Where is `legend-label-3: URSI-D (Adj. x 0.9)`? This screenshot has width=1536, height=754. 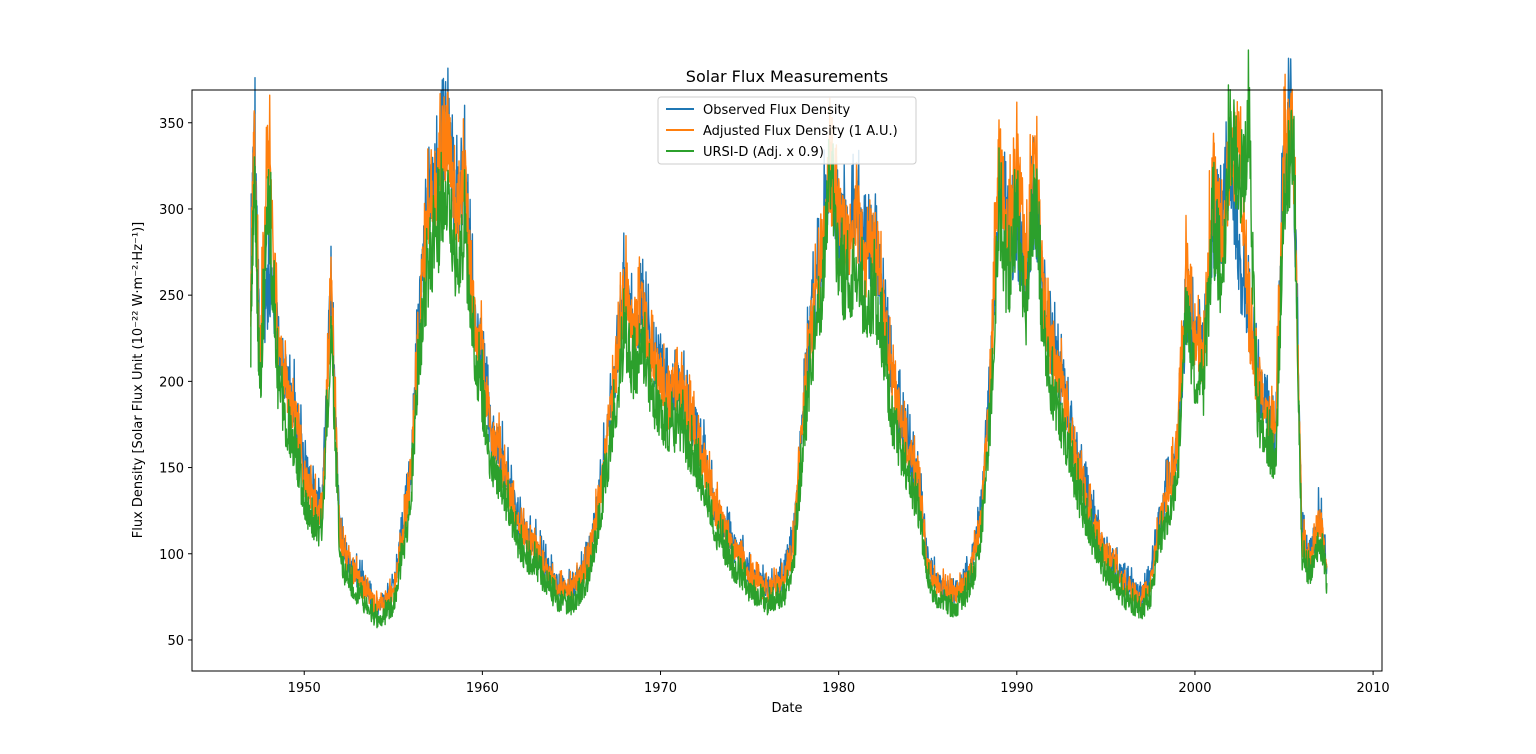
legend-label-3: URSI-D (Adj. x 0.9) is located at coordinates (763, 152).